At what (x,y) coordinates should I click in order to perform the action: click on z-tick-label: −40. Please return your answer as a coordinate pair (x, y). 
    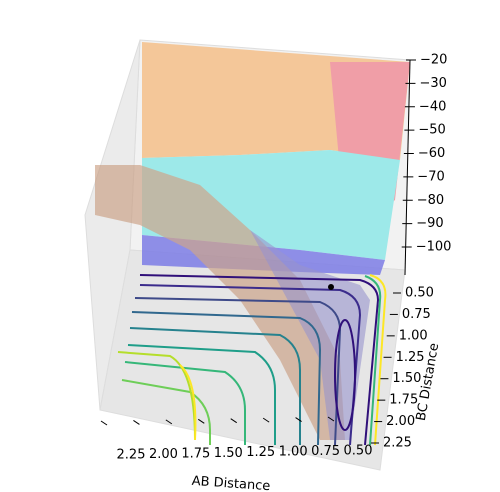
    Looking at the image, I should click on (432, 106).